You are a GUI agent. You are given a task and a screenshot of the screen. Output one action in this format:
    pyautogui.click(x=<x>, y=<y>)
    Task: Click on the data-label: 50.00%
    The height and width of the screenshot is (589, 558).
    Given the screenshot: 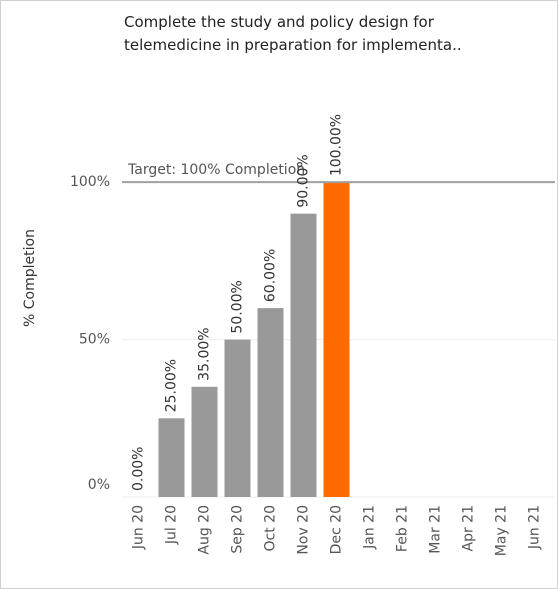 What is the action you would take?
    pyautogui.click(x=238, y=306)
    